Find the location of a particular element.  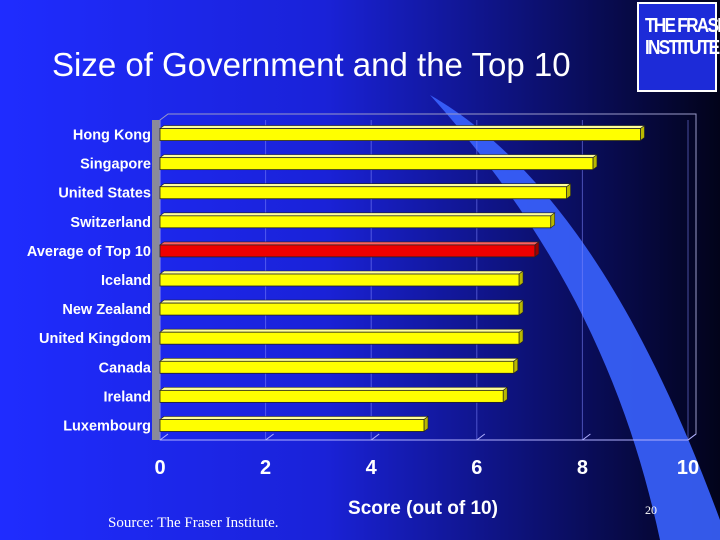

x-tick-label: 0 is located at coordinates (159, 468).